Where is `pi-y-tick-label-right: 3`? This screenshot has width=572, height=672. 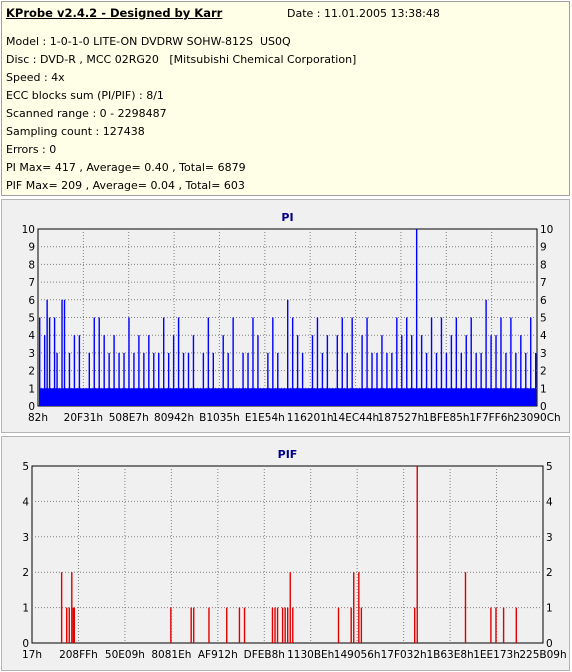
pi-y-tick-label-right: 3 is located at coordinates (543, 354).